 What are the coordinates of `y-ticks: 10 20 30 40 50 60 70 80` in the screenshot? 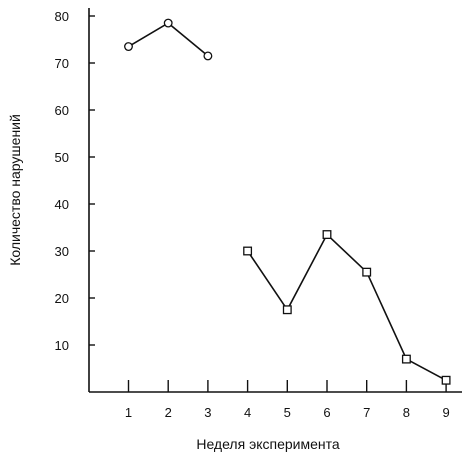 It's located at (75, 181).